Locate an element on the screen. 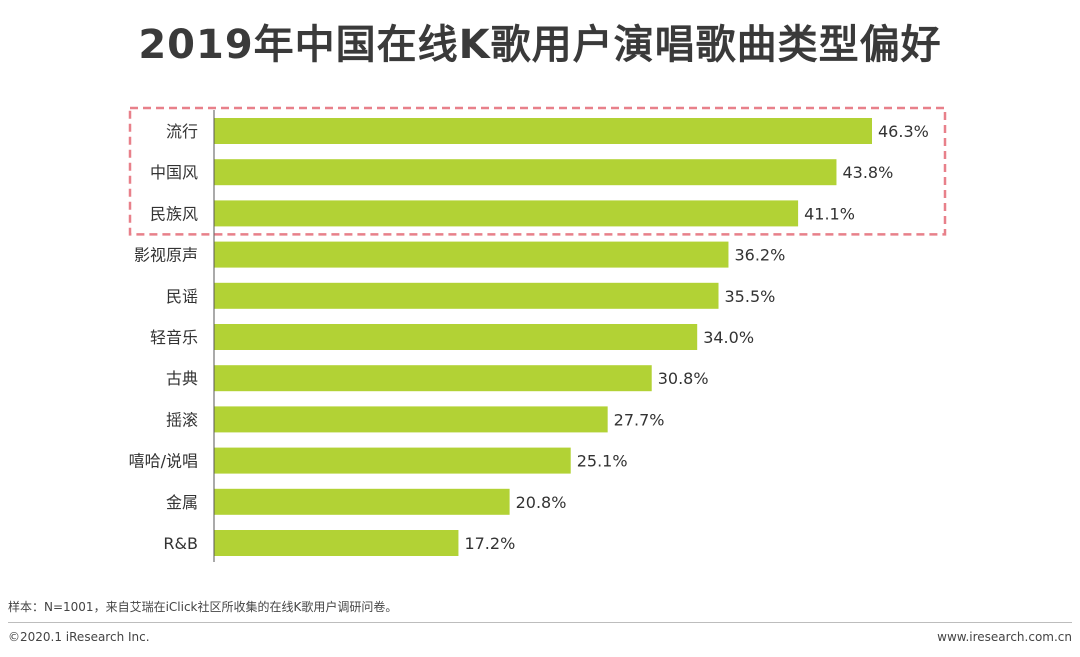 The height and width of the screenshot is (657, 1080). value-label: 17.2% is located at coordinates (489, 543).